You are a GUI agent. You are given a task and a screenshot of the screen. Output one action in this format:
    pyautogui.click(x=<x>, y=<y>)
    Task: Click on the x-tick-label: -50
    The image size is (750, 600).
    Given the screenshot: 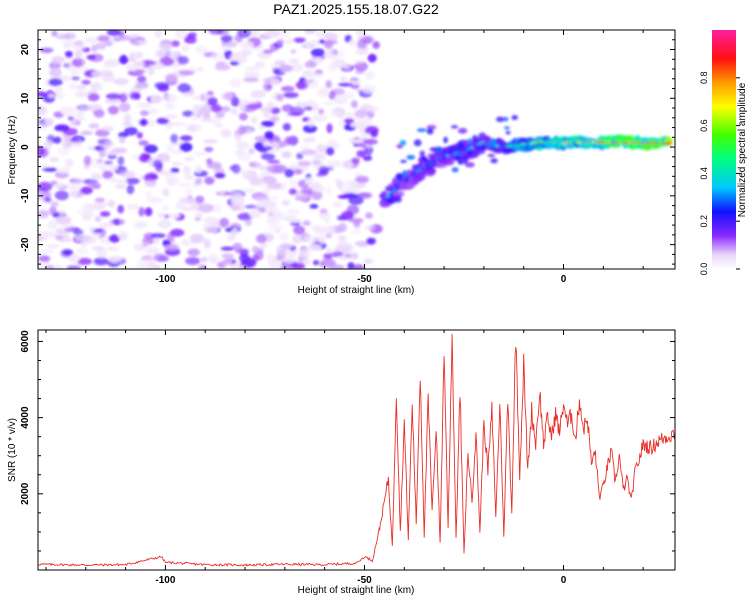 What is the action you would take?
    pyautogui.click(x=364, y=279)
    